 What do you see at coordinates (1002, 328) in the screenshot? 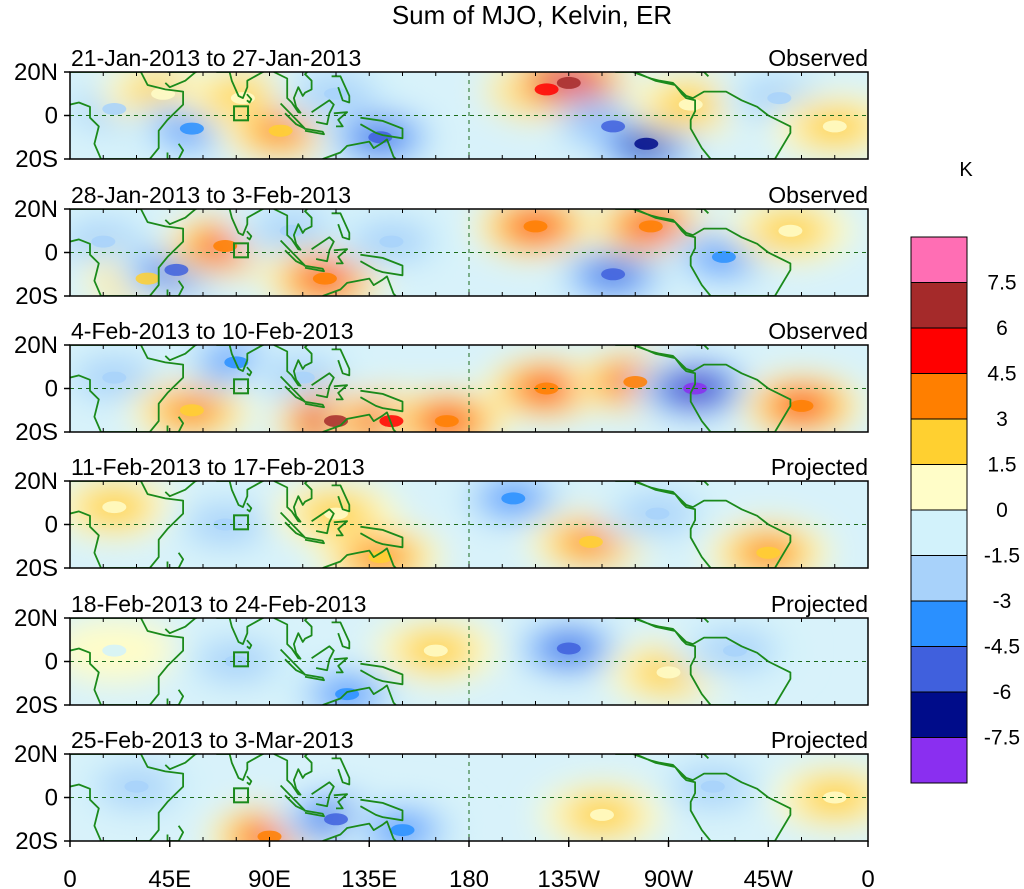
I see `colorbar-tick-label: 6` at bounding box center [1002, 328].